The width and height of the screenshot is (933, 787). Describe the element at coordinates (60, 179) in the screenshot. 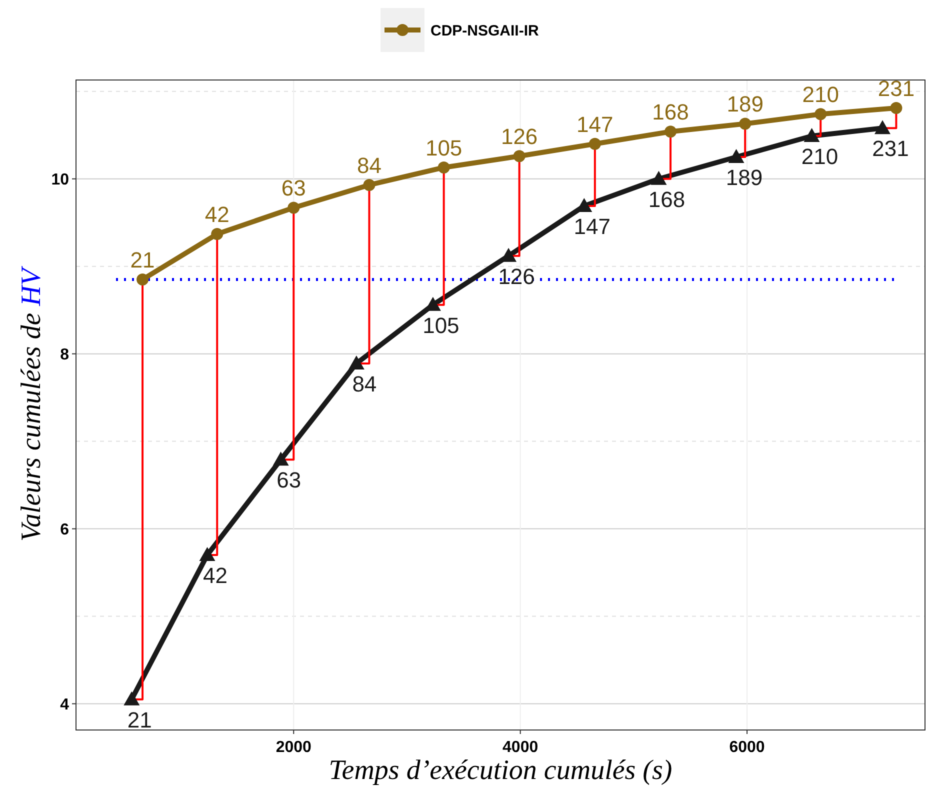

I see `y-tick-label: 10` at that location.